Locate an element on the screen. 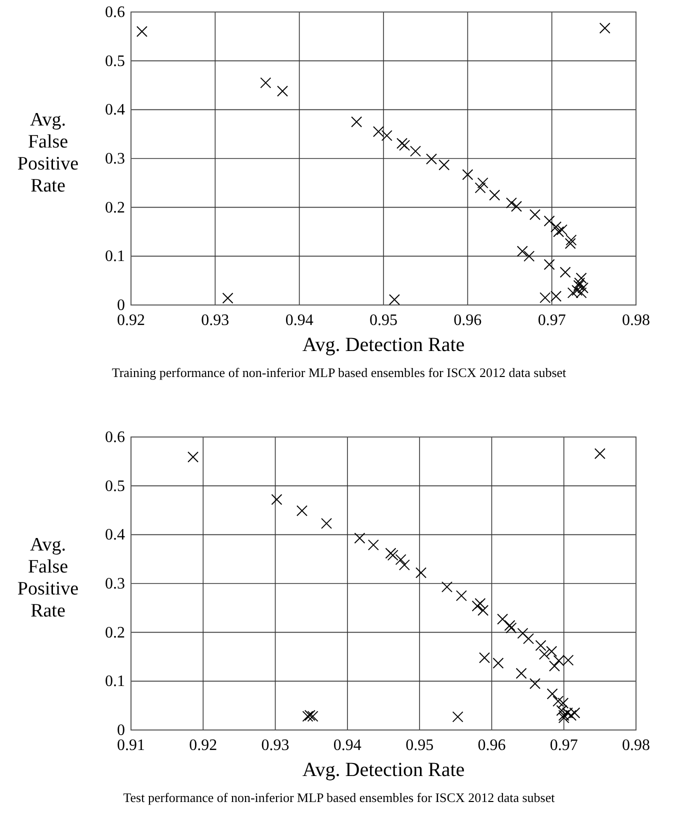 The height and width of the screenshot is (822, 678). x-tick-label: 0.91 is located at coordinates (131, 745).